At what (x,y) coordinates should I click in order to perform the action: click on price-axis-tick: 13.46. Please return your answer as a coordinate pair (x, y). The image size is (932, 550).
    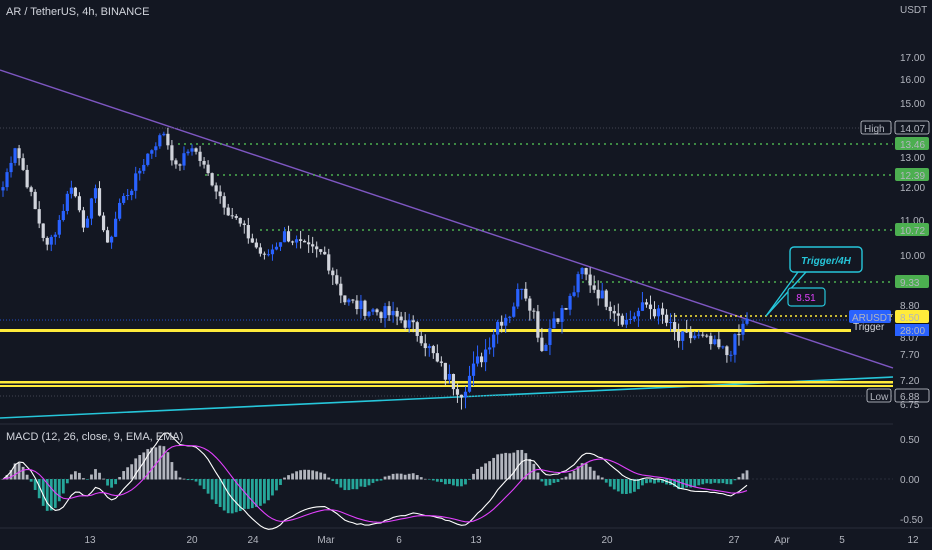
    Looking at the image, I should click on (912, 145).